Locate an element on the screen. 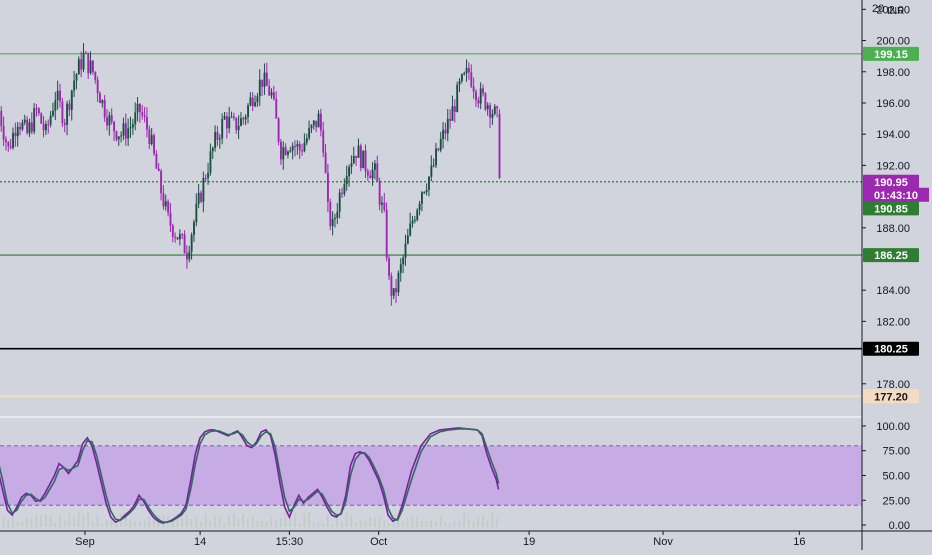  countdown-bg is located at coordinates (896, 194).